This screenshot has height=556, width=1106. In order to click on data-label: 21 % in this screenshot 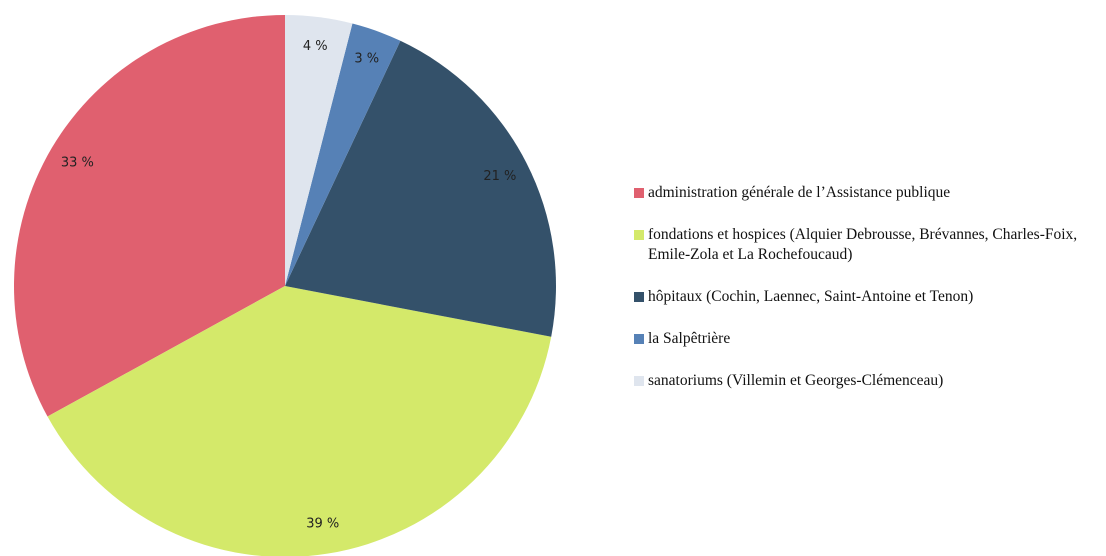, I will do `click(499, 176)`.